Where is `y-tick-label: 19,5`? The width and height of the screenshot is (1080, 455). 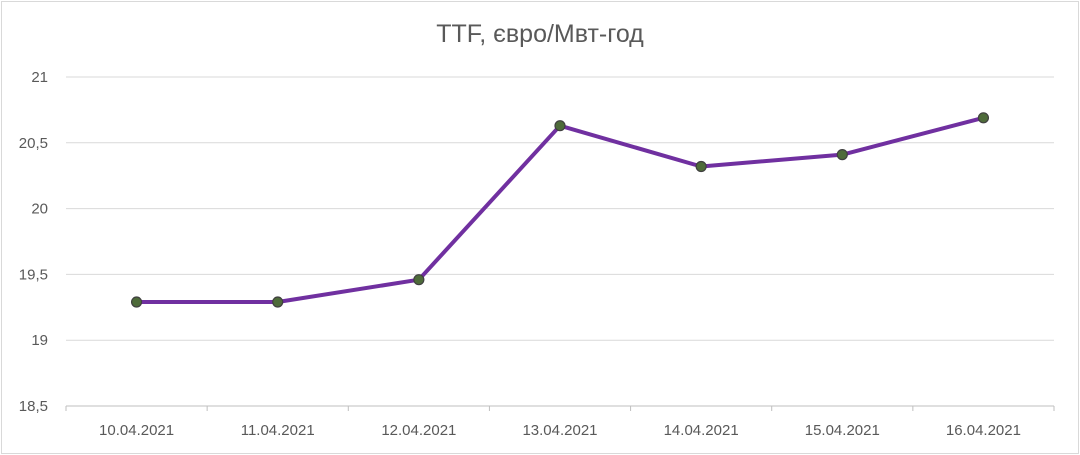 y-tick-label: 19,5 is located at coordinates (33, 274).